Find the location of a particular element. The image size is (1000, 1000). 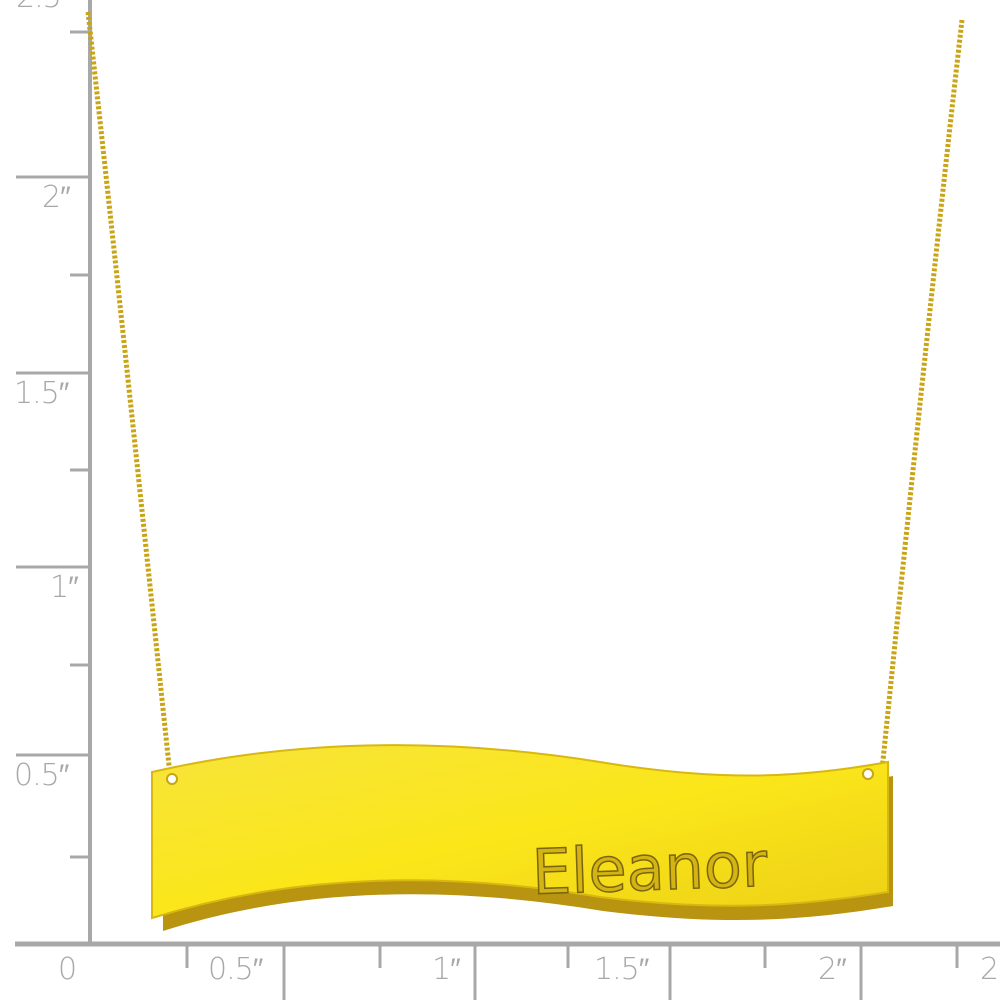

v-label-1-5: 1.5″ is located at coordinates (41, 393).